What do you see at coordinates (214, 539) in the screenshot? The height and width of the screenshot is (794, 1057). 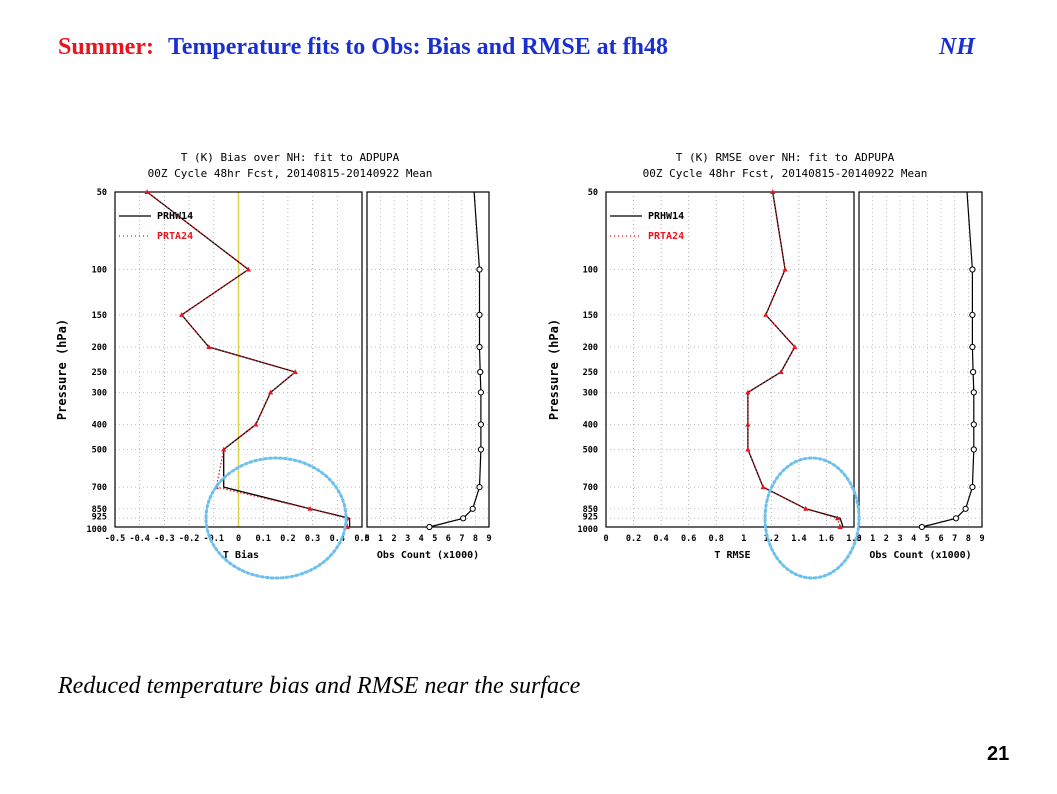 I see `x-tick-label: -0.1` at bounding box center [214, 539].